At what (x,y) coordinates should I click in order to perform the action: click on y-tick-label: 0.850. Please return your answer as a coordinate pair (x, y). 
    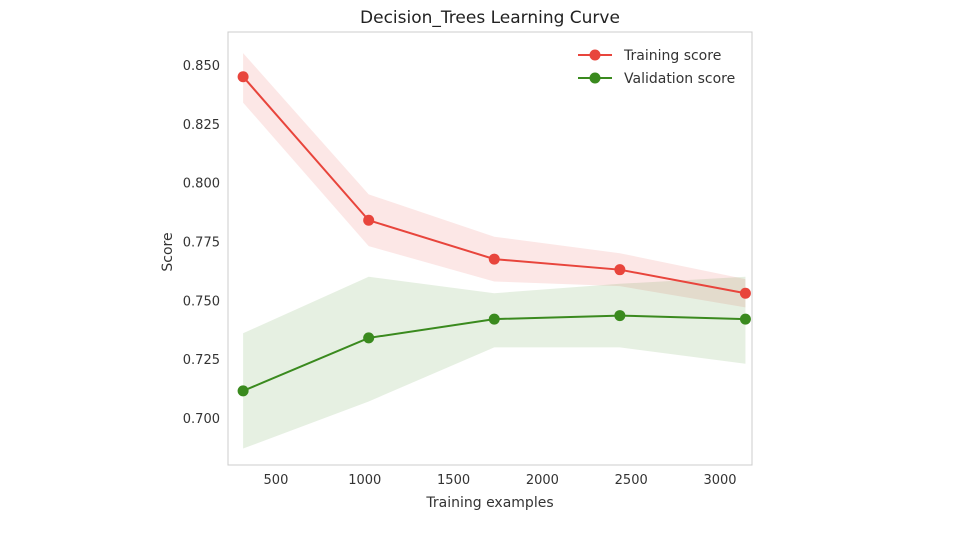
    Looking at the image, I should click on (201, 66).